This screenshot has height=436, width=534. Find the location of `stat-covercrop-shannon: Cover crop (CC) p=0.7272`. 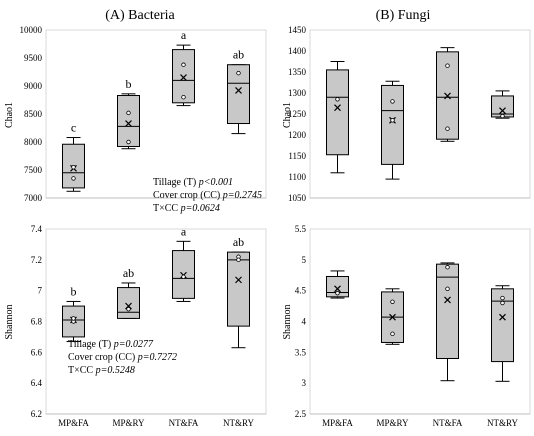

stat-covercrop-shannon: Cover crop (CC) p=0.7272 is located at coordinates (122, 357).